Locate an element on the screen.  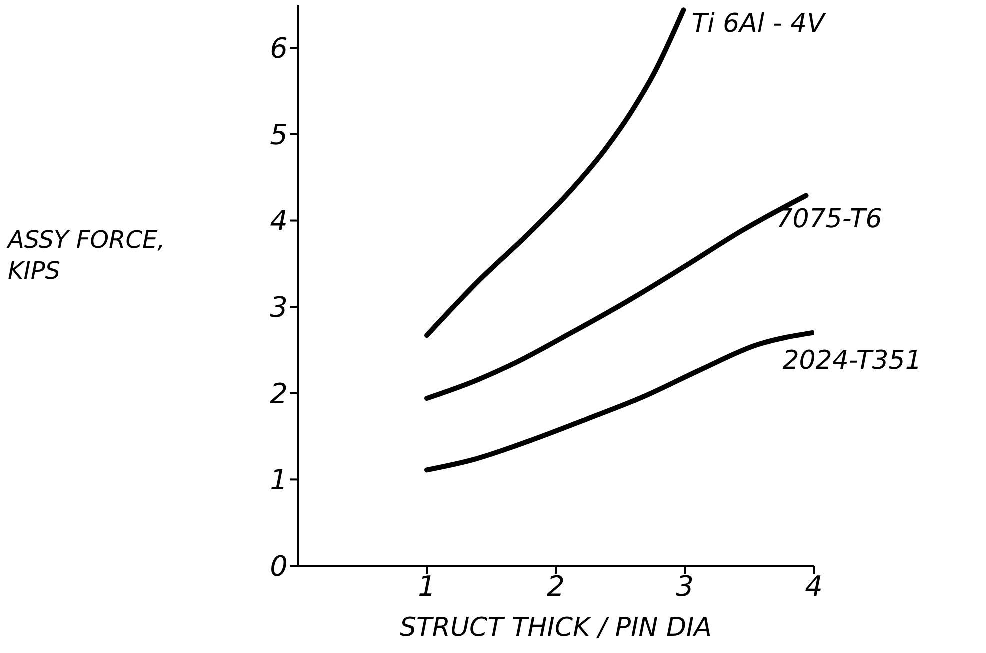
y-tick-label: 4 is located at coordinates (279, 221).